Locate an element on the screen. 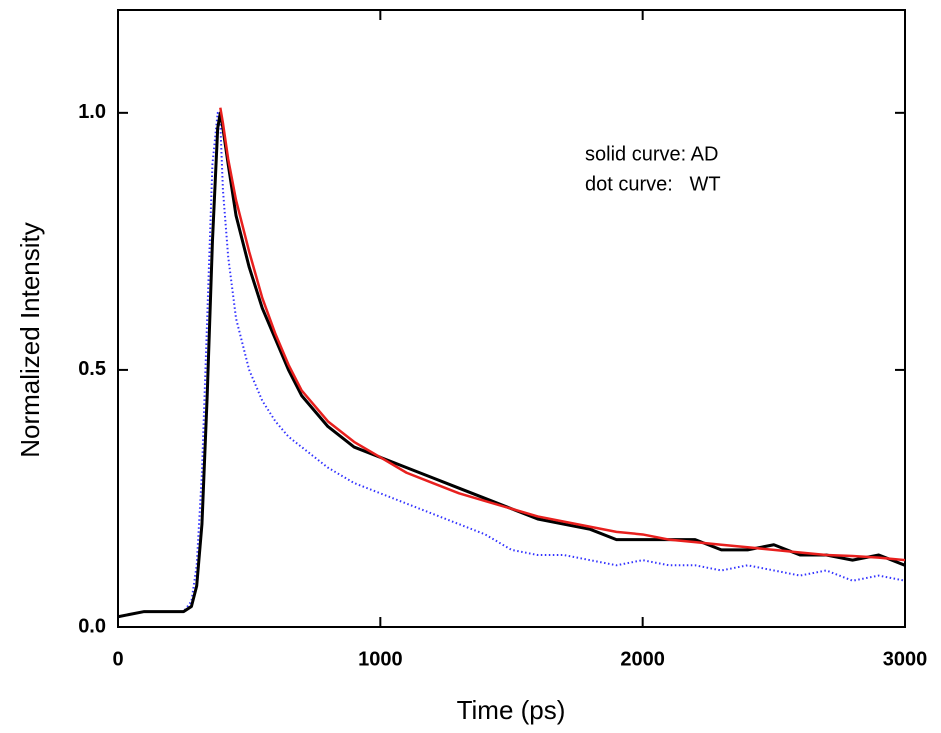 The image size is (941, 733). x-tick-label: 2000 is located at coordinates (642, 659).